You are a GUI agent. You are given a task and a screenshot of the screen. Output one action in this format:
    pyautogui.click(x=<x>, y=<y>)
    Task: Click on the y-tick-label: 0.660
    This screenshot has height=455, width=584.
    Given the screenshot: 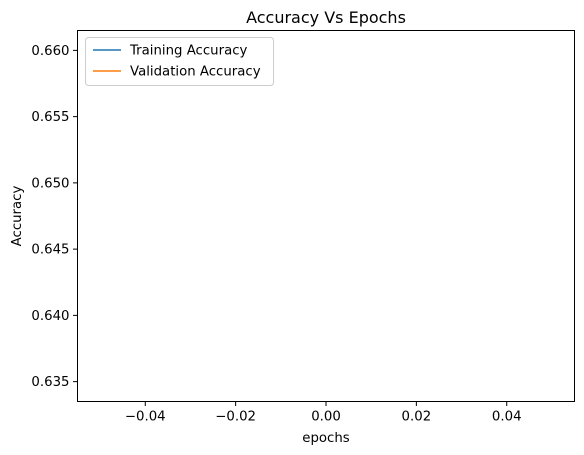 What is the action you would take?
    pyautogui.click(x=50, y=51)
    